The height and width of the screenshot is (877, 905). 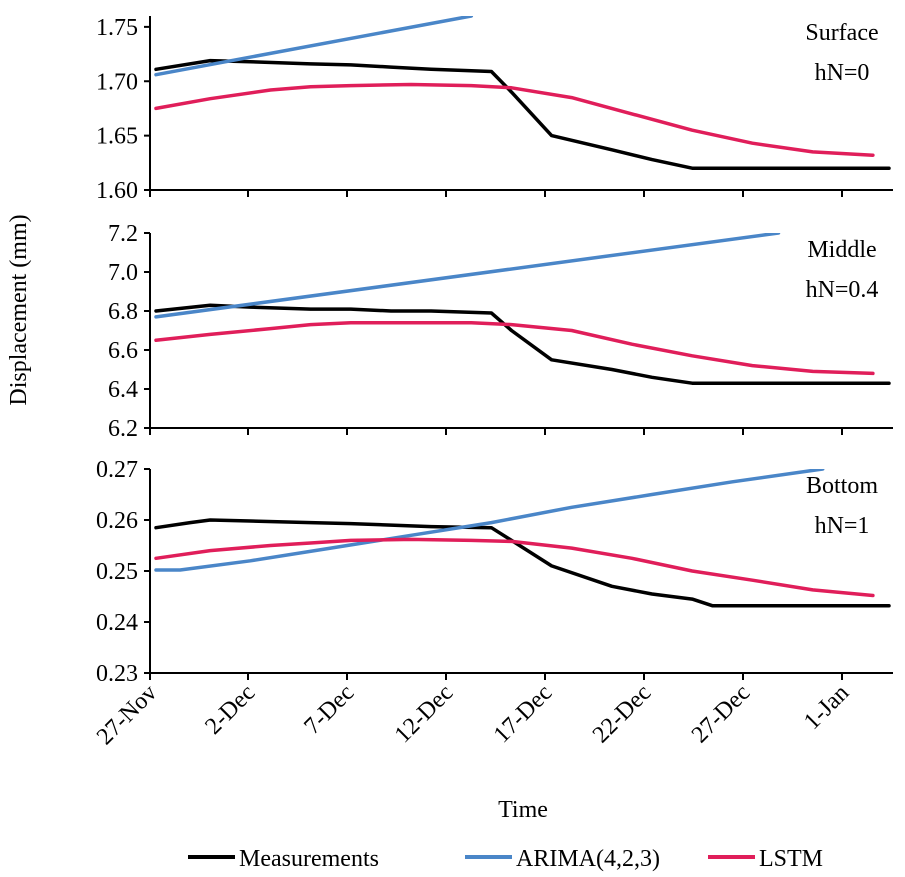 I want to click on x-tick-label: 17-Dec, so click(x=523, y=714).